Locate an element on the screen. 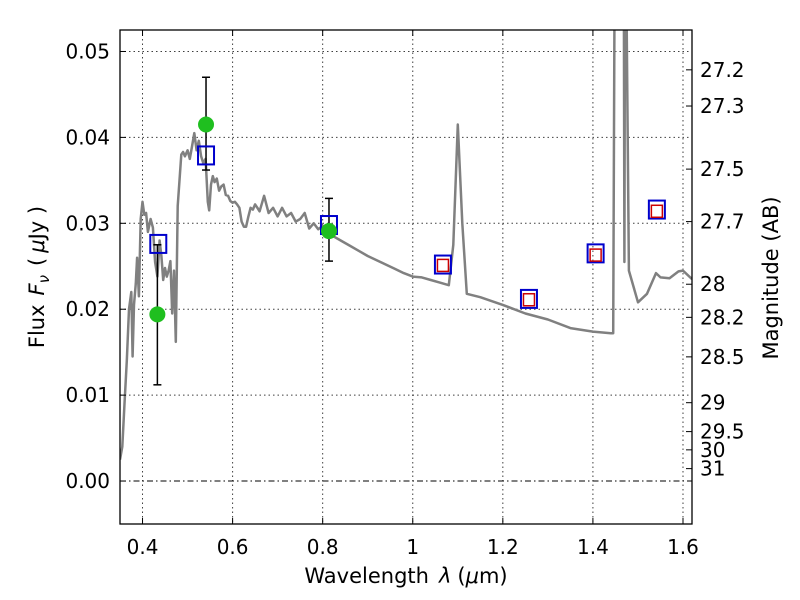 This screenshot has height=600, width=800. y-tick-label: 0.05 is located at coordinates (87, 51).